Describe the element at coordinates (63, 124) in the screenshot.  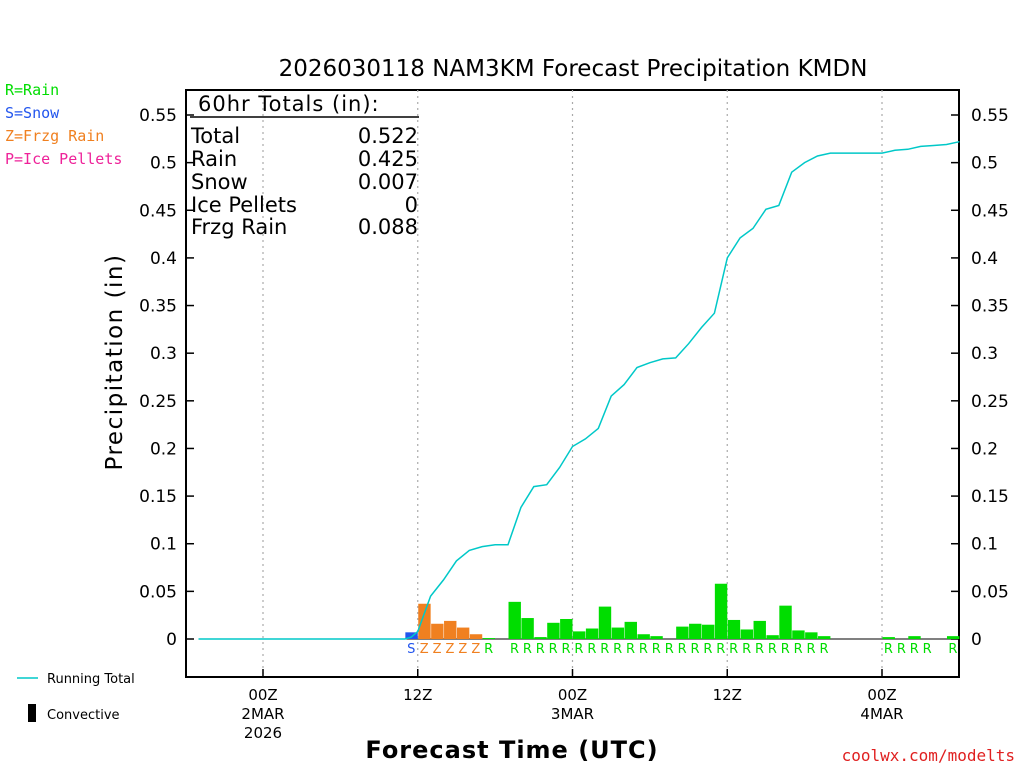
I see `precip-type-legend: R=Rain S=Snow Z=Frzg Rain P=Ice Pellets` at that location.